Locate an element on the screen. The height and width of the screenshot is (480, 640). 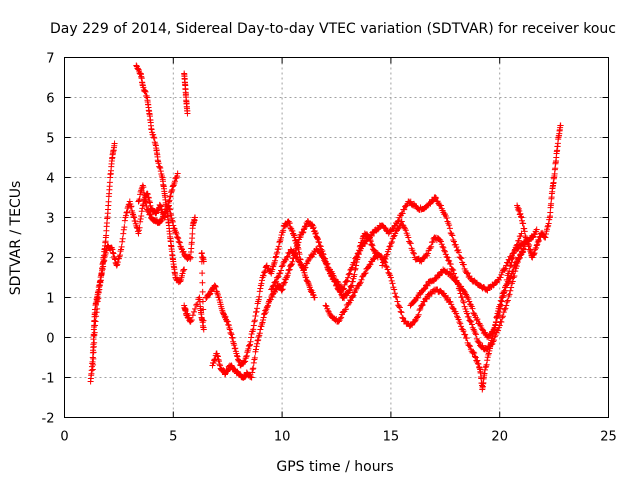
x-tick-label: 20 is located at coordinates (499, 437).